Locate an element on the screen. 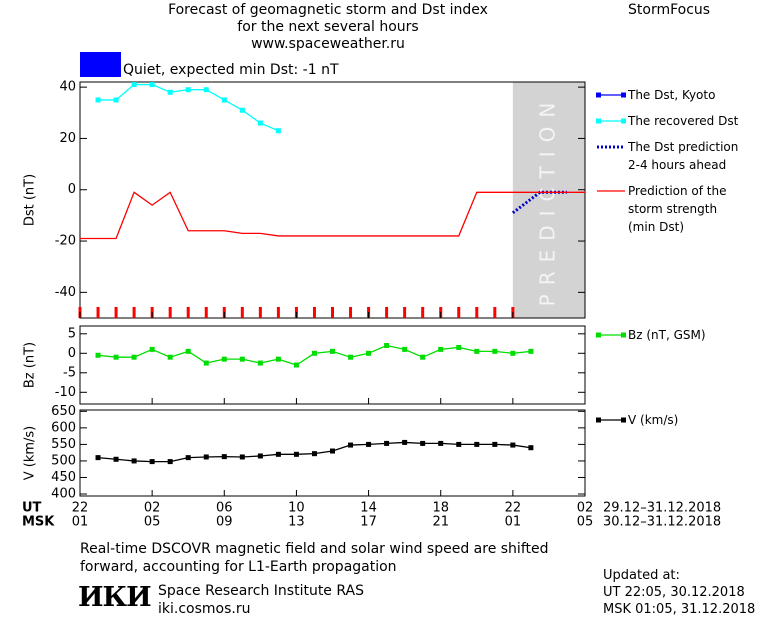  y-tick-label: 5 is located at coordinates (72, 333).